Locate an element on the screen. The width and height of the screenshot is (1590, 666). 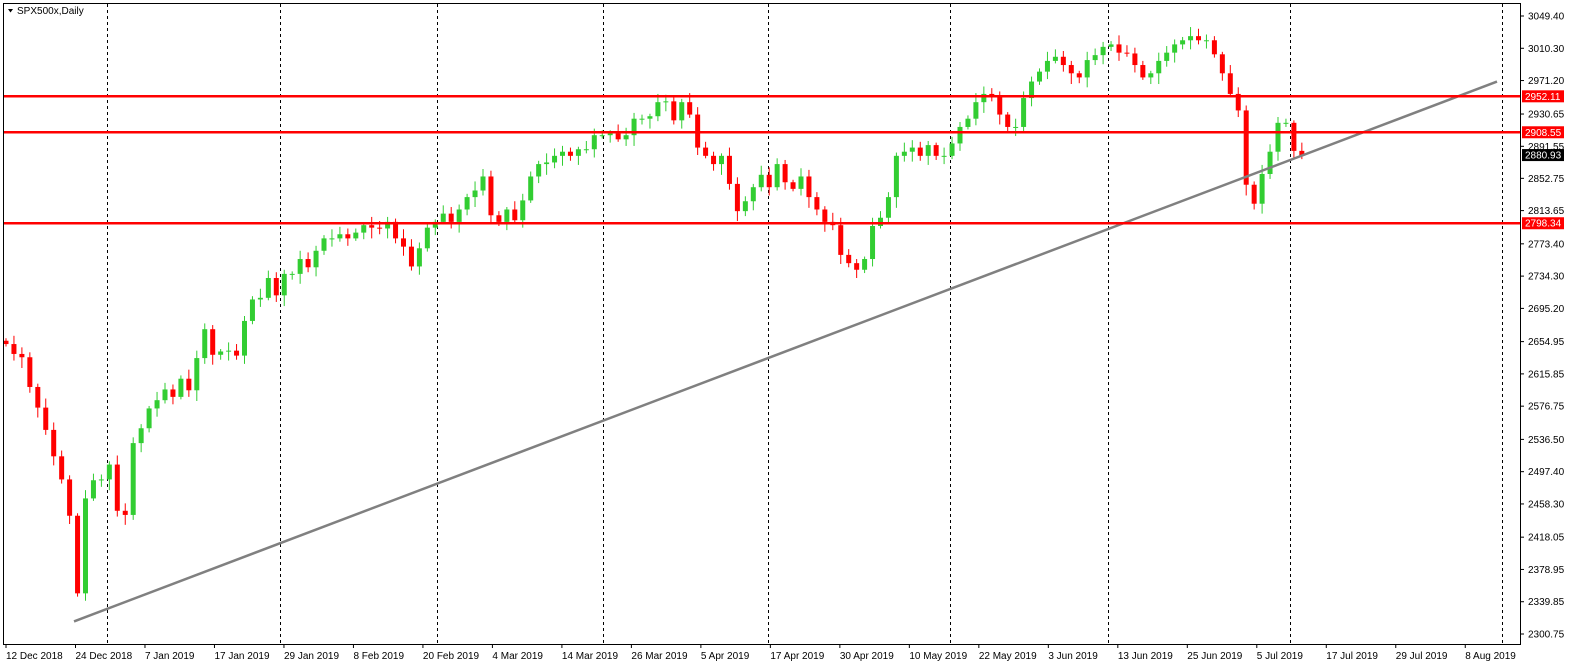
price-tick-label: 2695.20 is located at coordinates (1546, 309).